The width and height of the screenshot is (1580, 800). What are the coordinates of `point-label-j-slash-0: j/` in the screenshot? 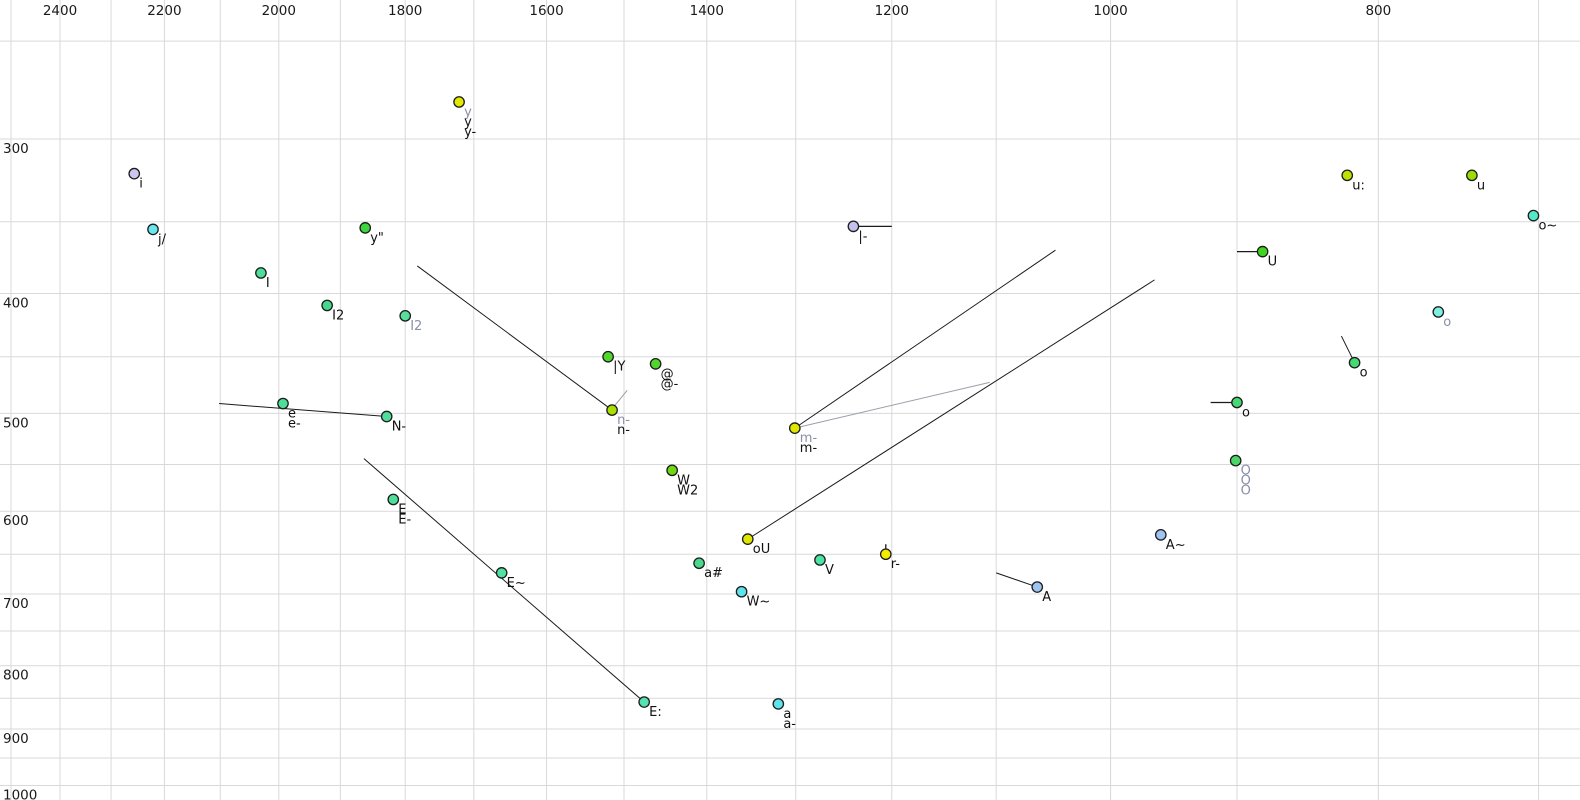 It's located at (162, 239).